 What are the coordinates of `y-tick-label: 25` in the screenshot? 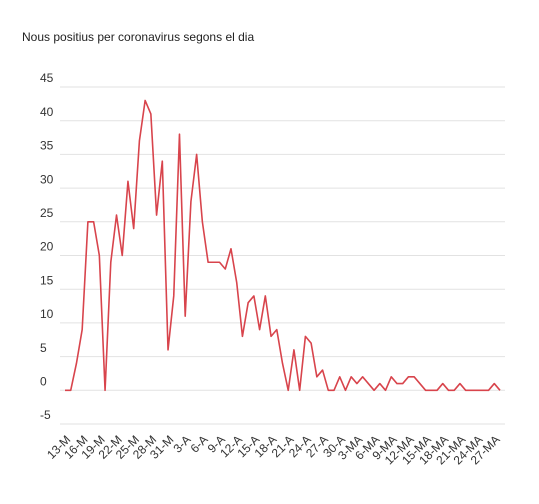 It's located at (47, 213).